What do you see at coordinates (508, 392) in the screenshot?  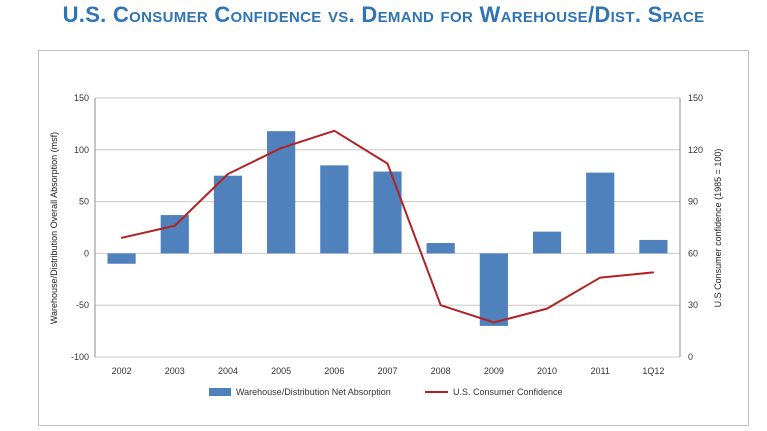 I see `legend-label-confidence: U.S. Consumer Confidence` at bounding box center [508, 392].